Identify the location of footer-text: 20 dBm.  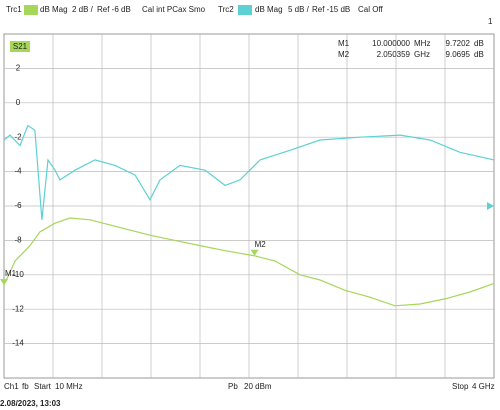
(258, 386).